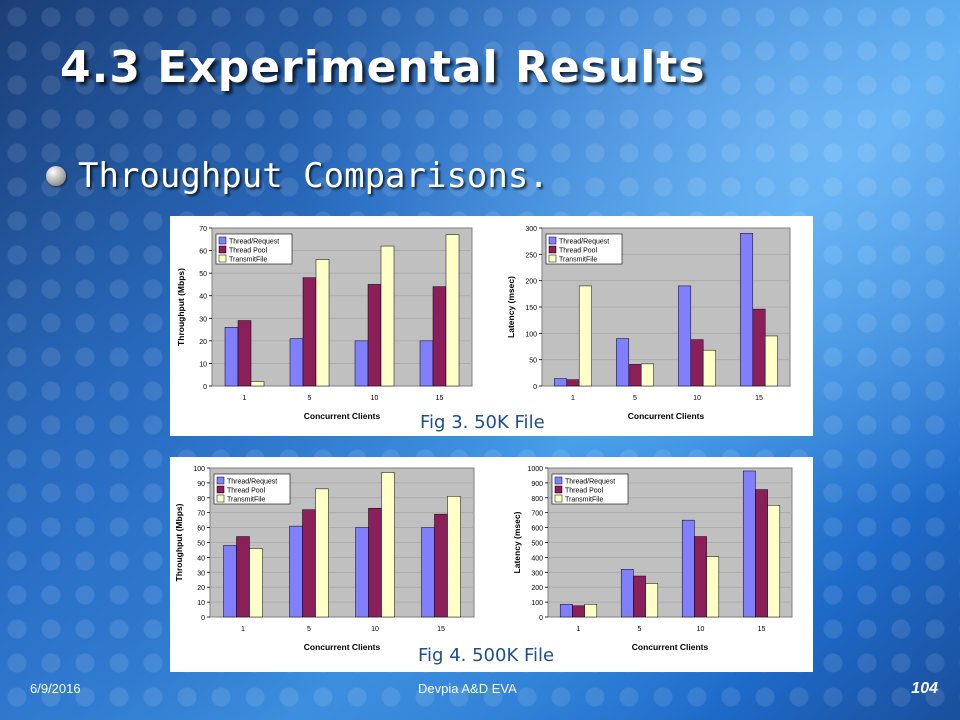  What do you see at coordinates (203, 342) in the screenshot?
I see `y-tick-label: 20` at bounding box center [203, 342].